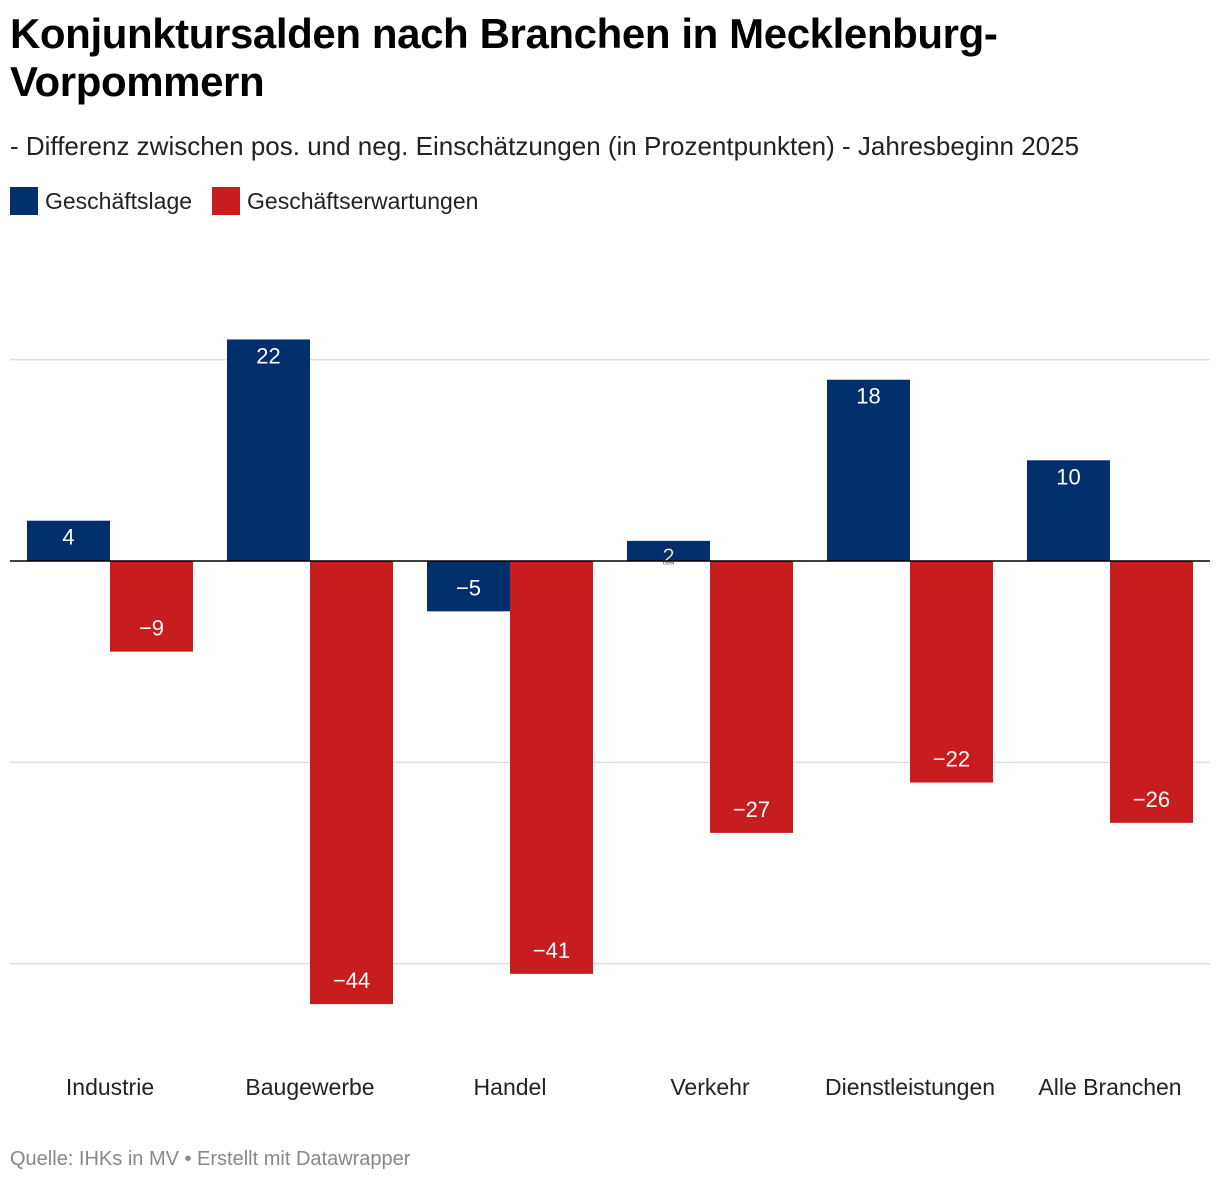 This screenshot has height=1186, width=1220. I want to click on legend-swatch-geschaeftserwartungen, so click(226, 201).